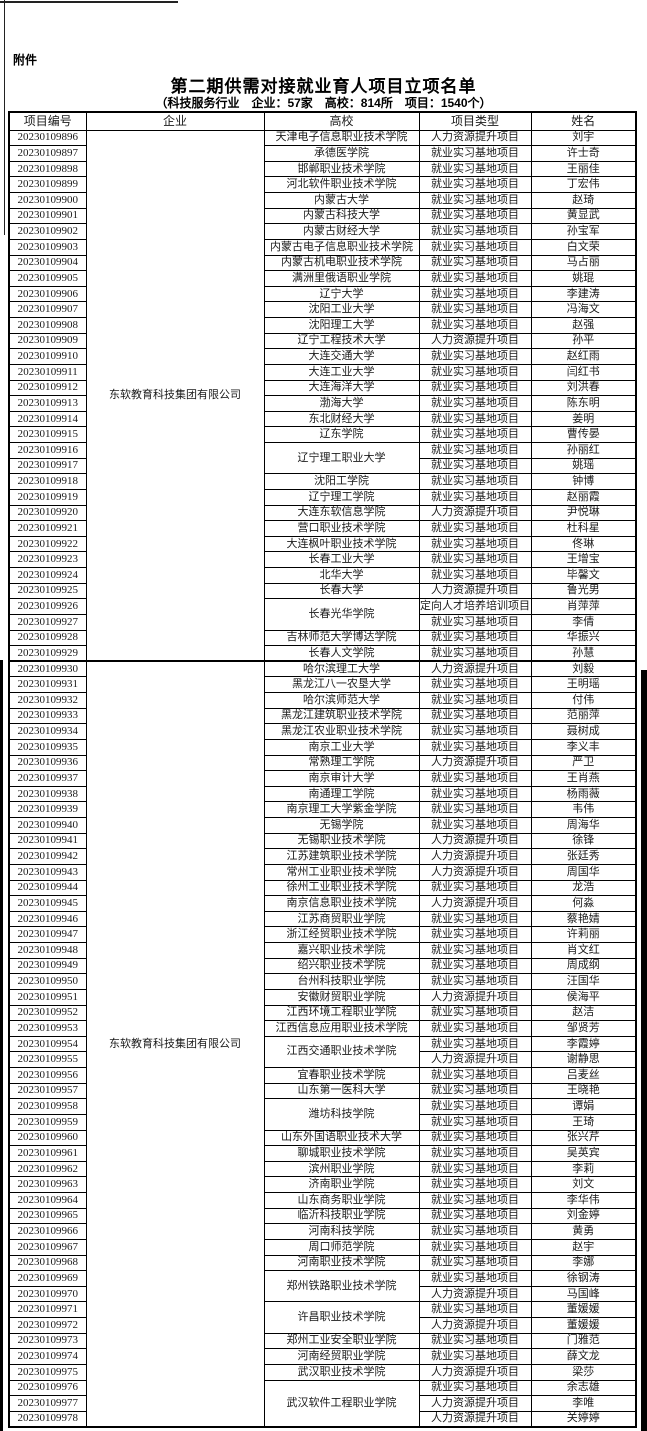 The width and height of the screenshot is (647, 1431). What do you see at coordinates (583, 1091) in the screenshot?
I see `person-name-cell: 王晓艳` at bounding box center [583, 1091].